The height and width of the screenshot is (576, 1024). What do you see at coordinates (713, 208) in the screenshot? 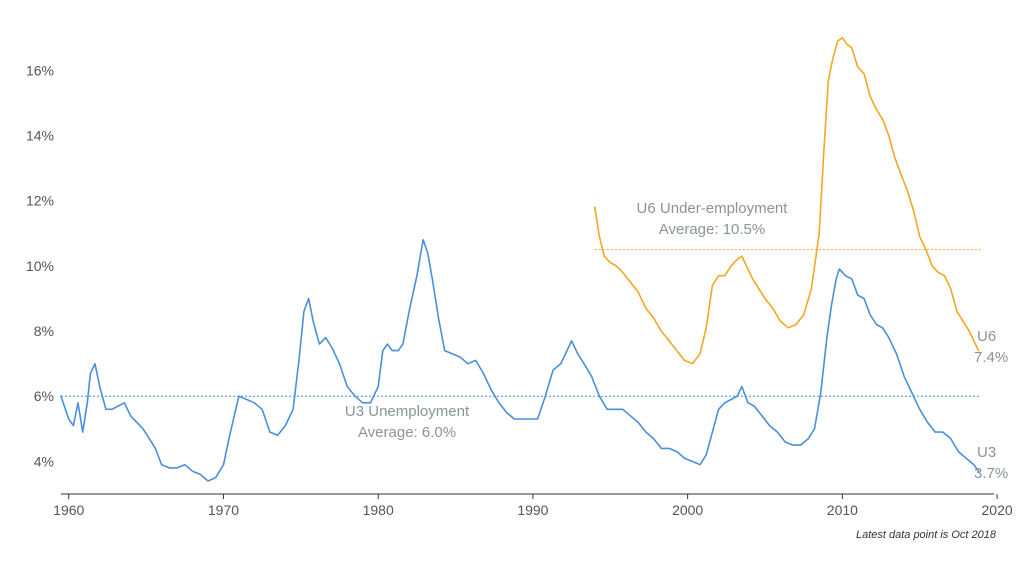
I see `u6-series-label: U6 Under-employment` at bounding box center [713, 208].